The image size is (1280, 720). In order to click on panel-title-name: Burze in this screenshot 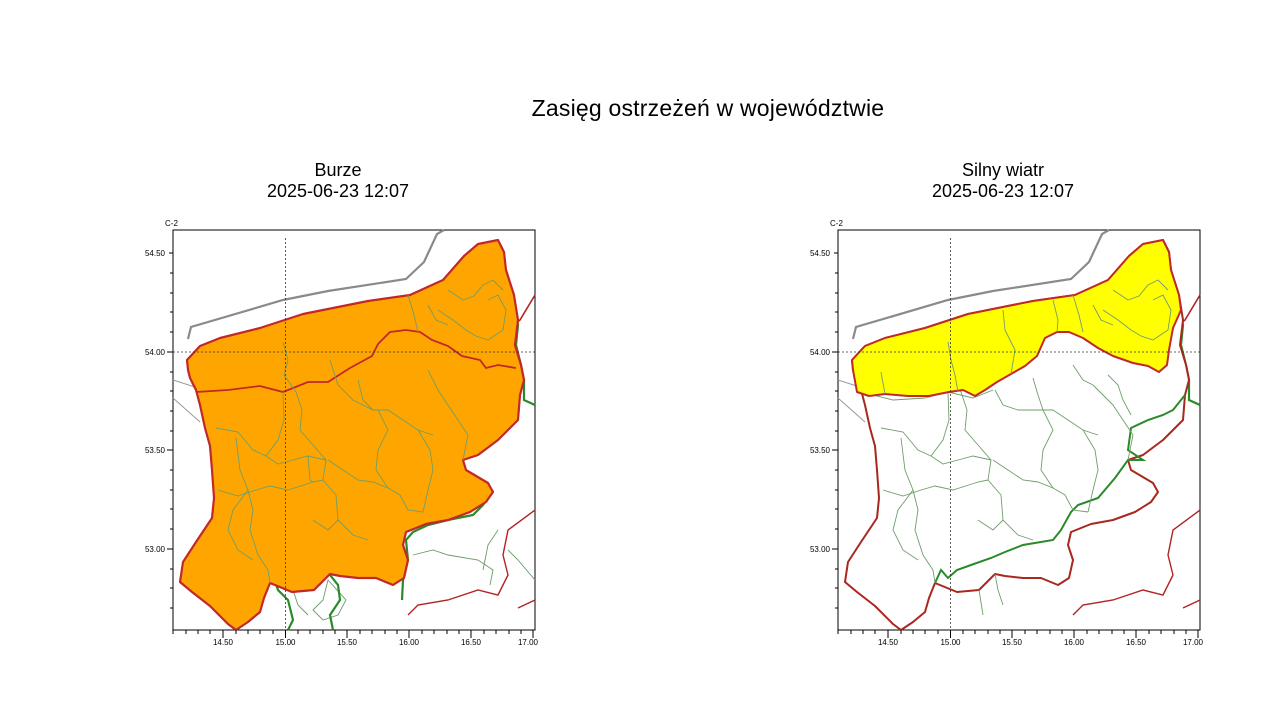, I will do `click(338, 170)`.